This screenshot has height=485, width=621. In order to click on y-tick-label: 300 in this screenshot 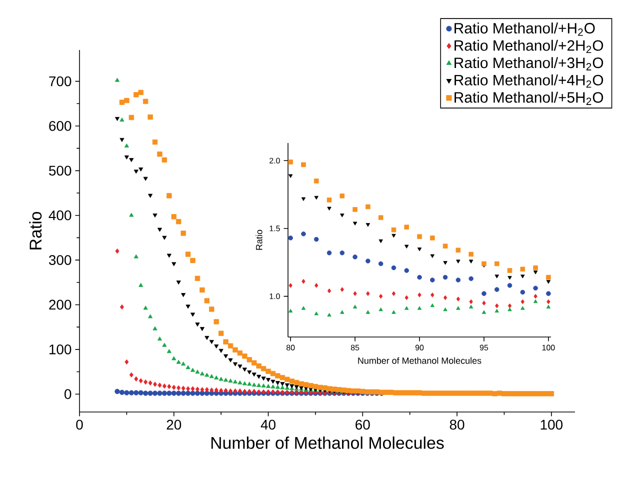, I will do `click(60, 260)`.